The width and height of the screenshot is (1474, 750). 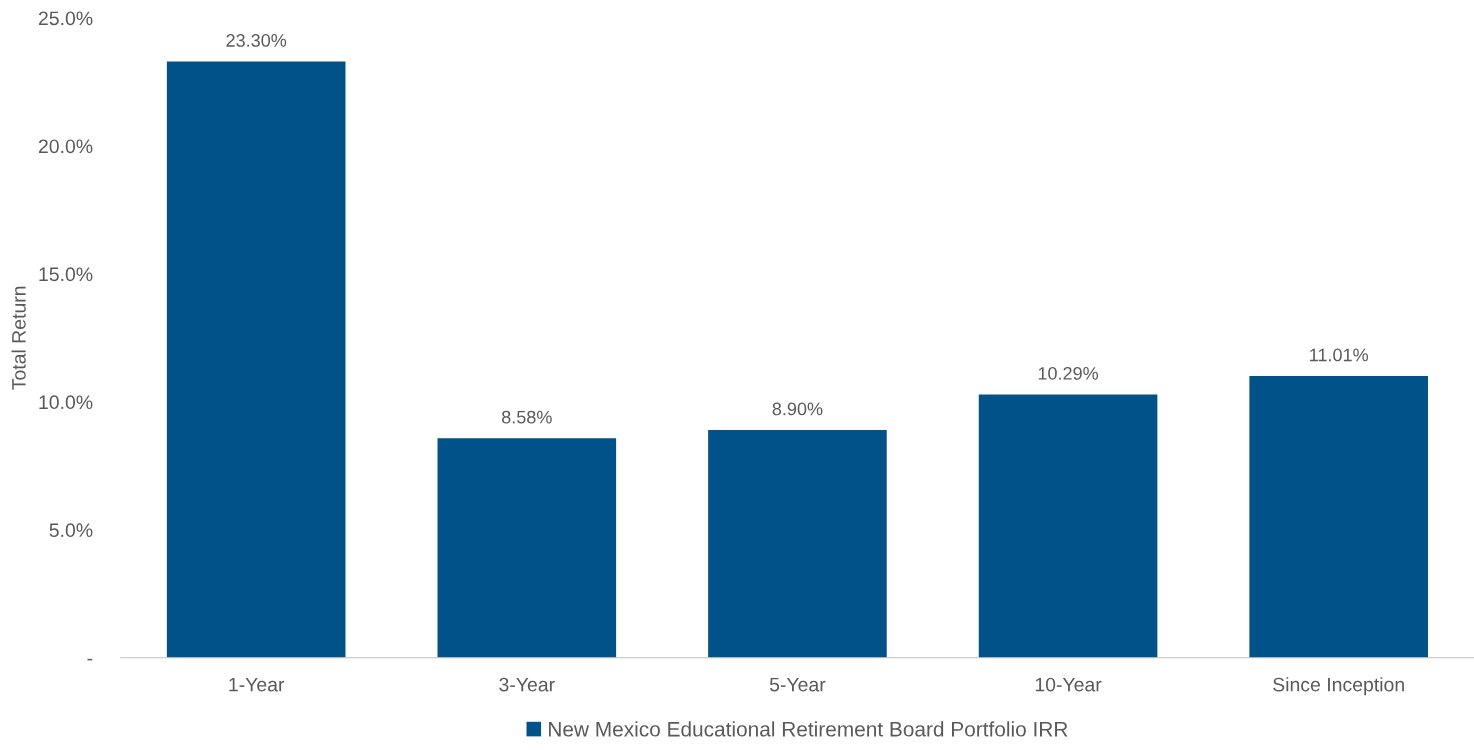 What do you see at coordinates (1338, 686) in the screenshot?
I see `x-tick-label: Since Inception` at bounding box center [1338, 686].